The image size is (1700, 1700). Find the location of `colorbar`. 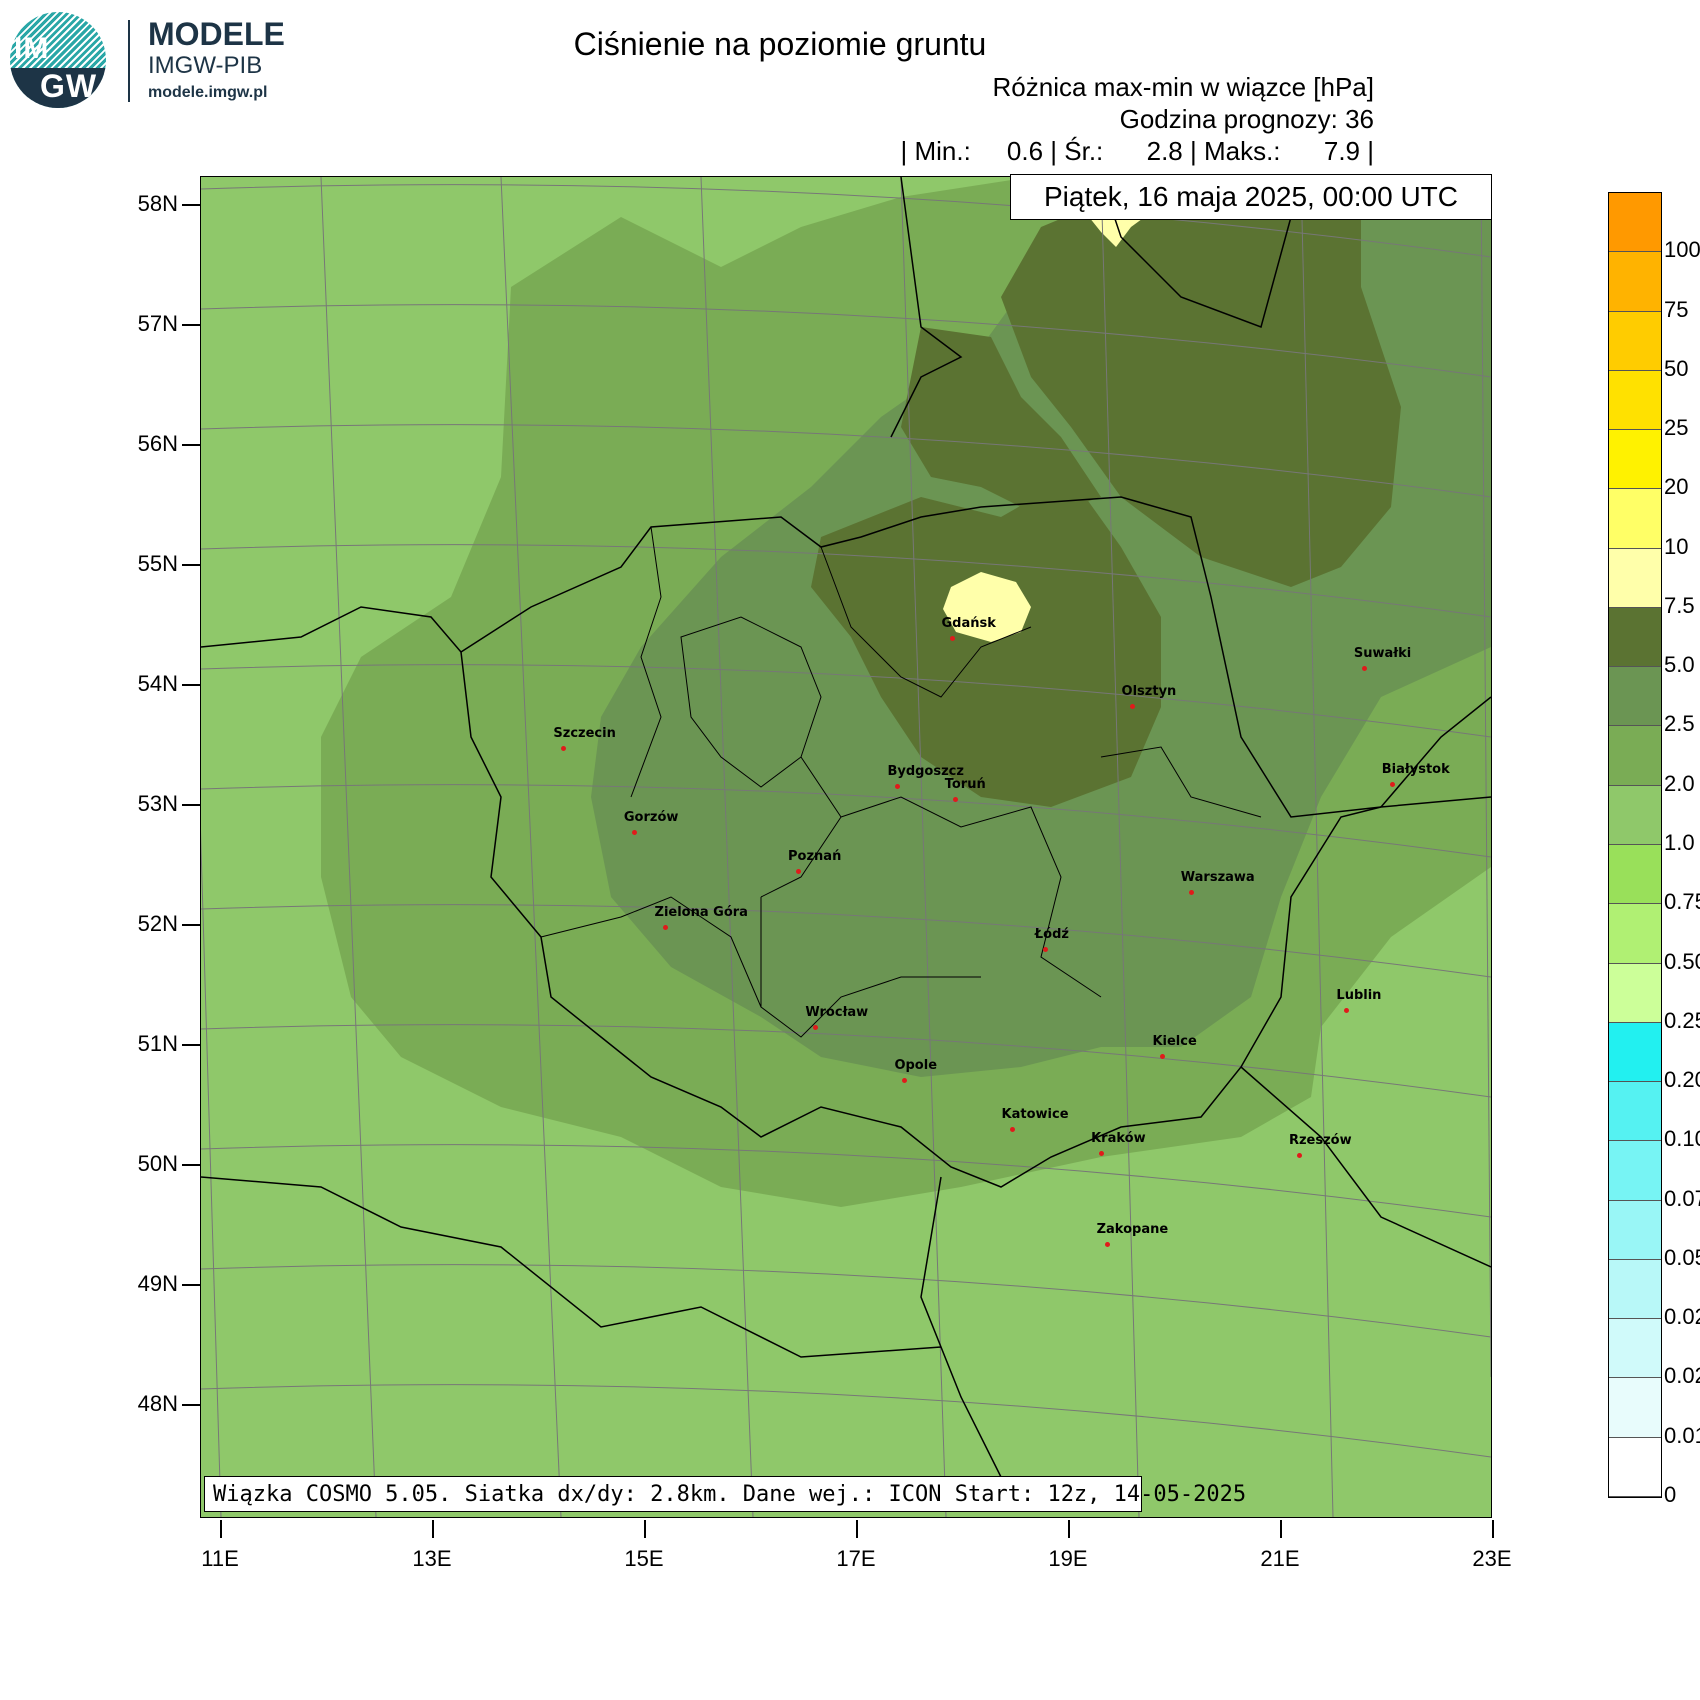

colorbar is located at coordinates (1635, 845).